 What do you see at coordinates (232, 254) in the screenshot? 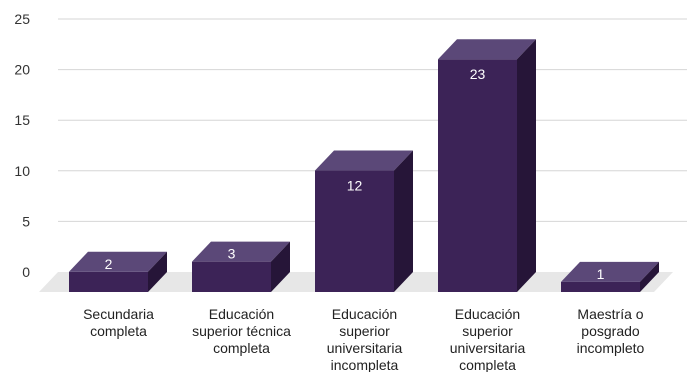
I see `data-label: 3` at bounding box center [232, 254].